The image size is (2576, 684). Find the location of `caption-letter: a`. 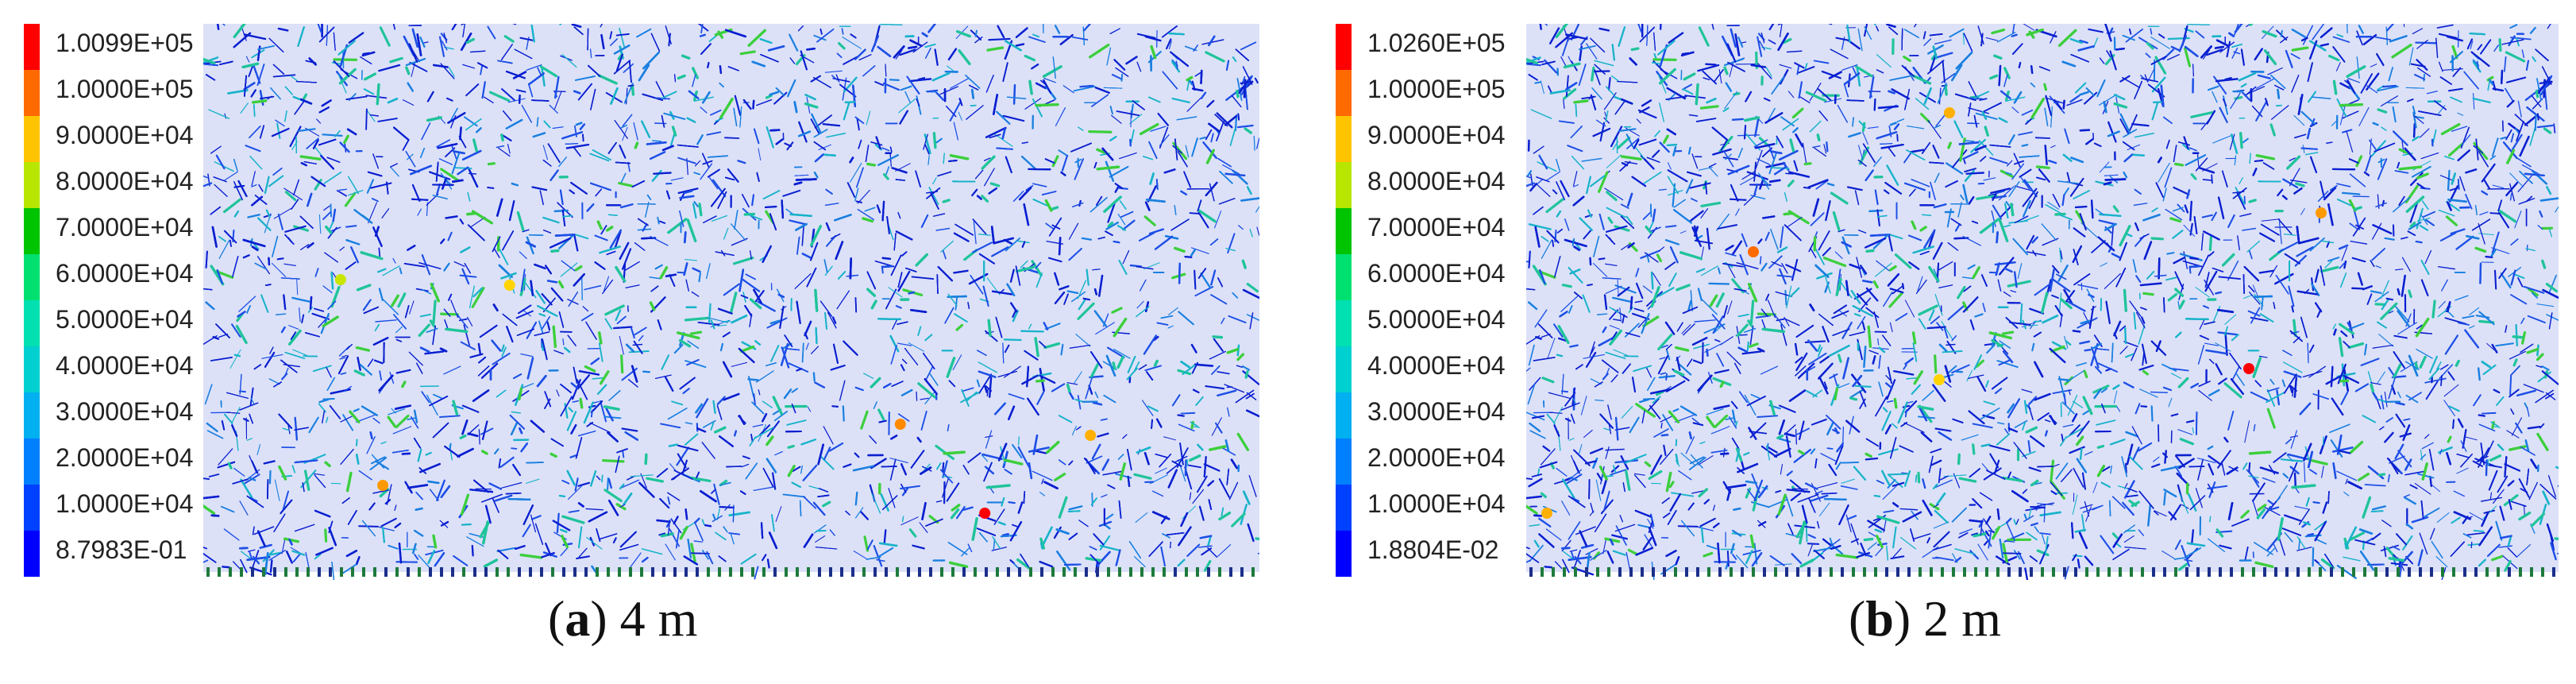

caption-letter: a is located at coordinates (578, 619).